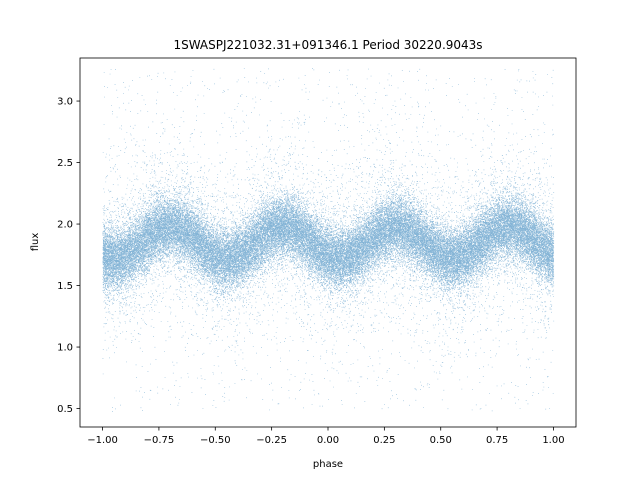 Image resolution: width=640 pixels, height=480 pixels. I want to click on x-axis-label: phase, so click(328, 464).